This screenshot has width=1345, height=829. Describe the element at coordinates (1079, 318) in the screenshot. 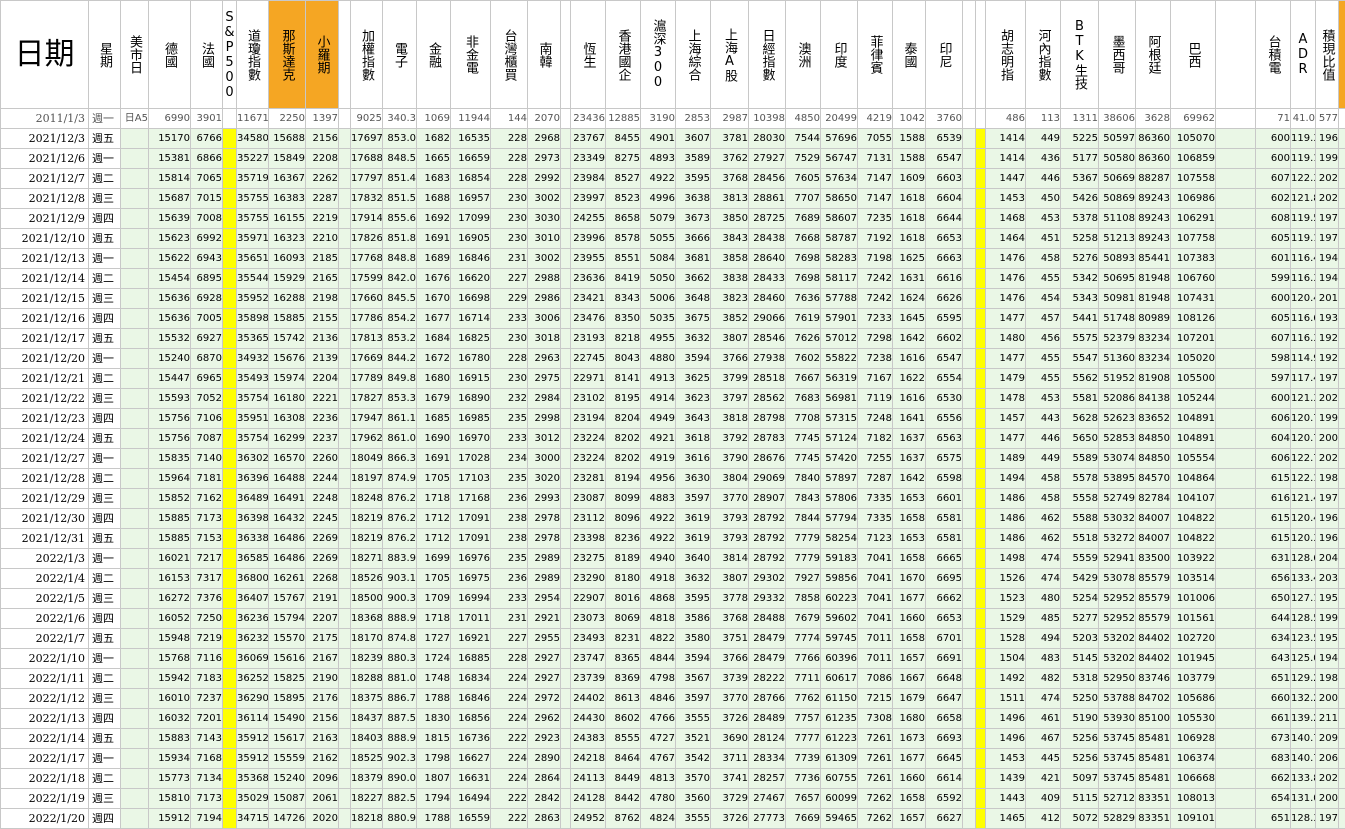

I see `value-cell: 5441` at that location.